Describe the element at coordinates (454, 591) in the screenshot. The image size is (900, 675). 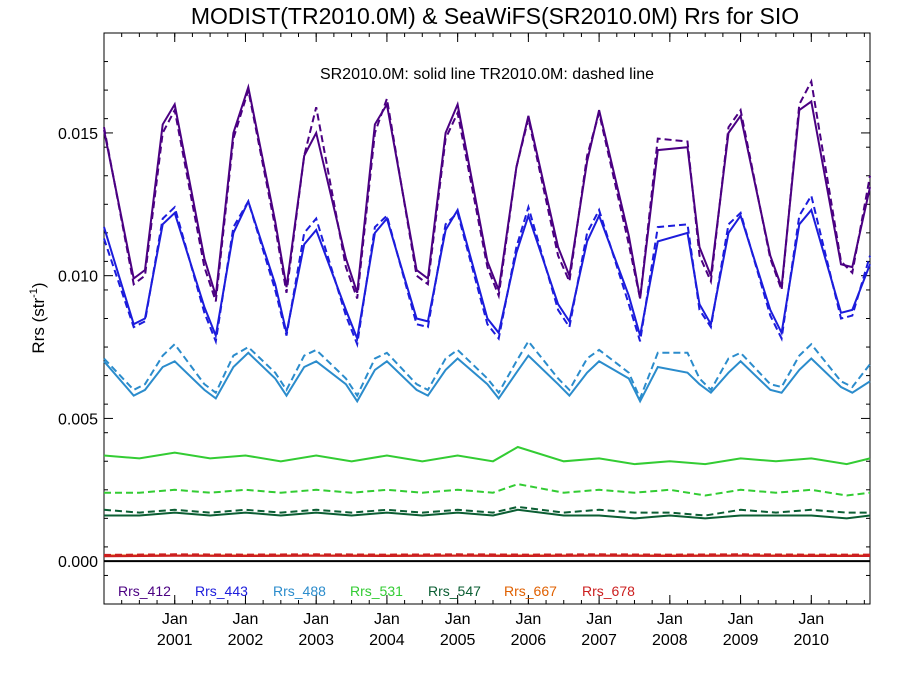
I see `legend-label: Rrs_547` at that location.